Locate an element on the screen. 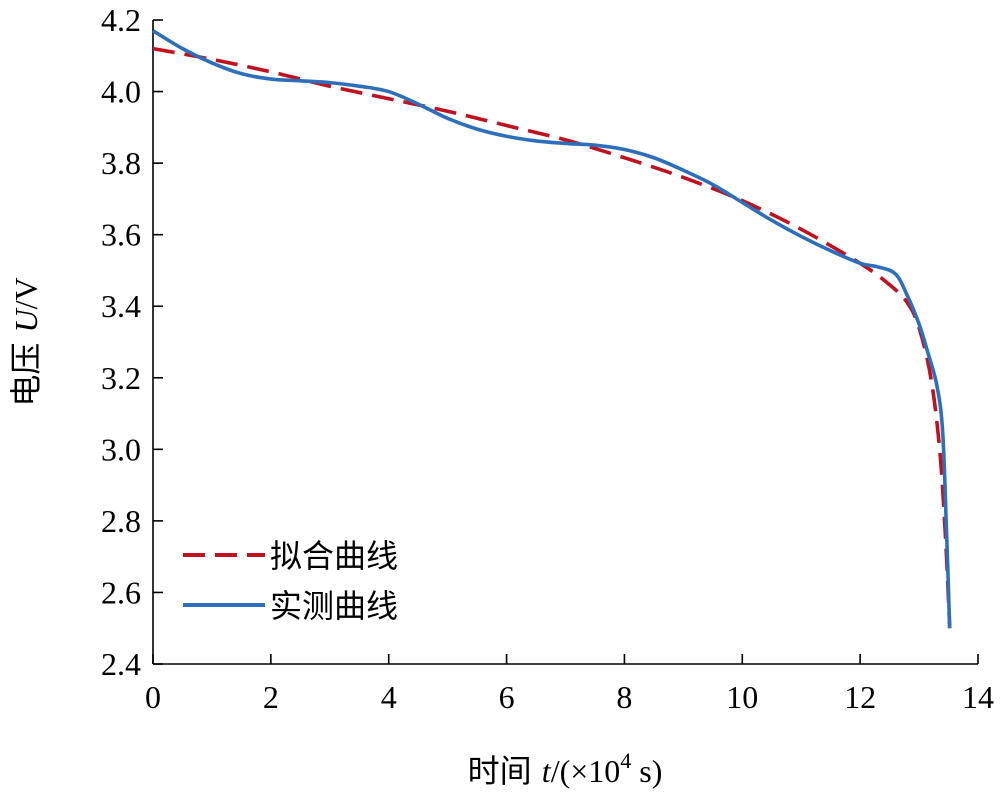 The image size is (1000, 797). y-tick-label: 3.6 is located at coordinates (121, 235).